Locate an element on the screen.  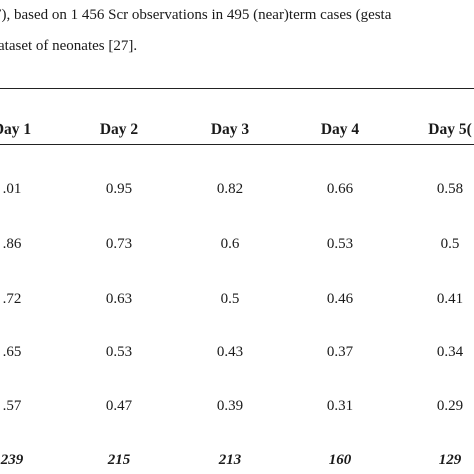
table-header-rule is located at coordinates (237, 144).